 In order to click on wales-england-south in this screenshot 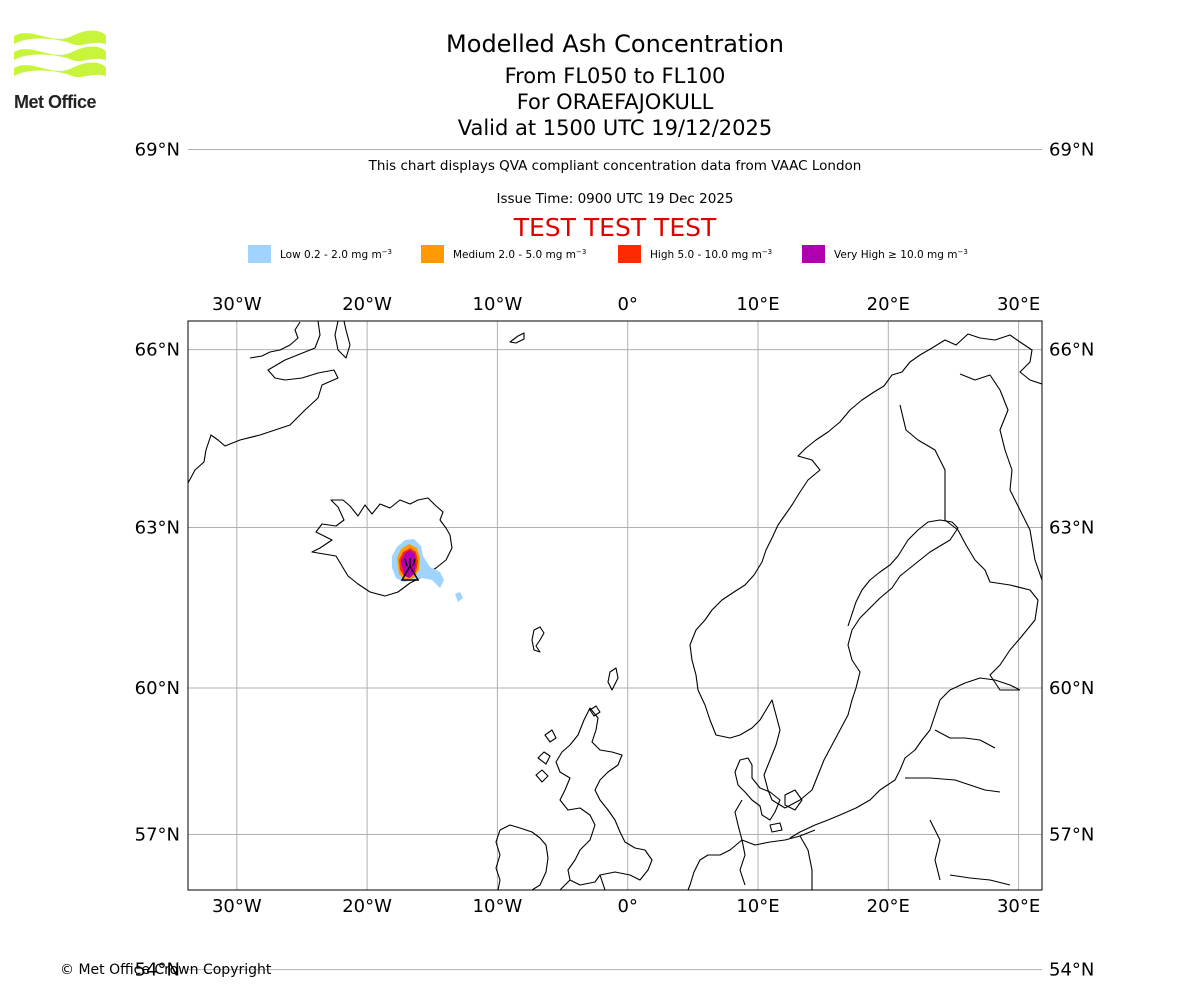, I will do `click(582, 882)`.